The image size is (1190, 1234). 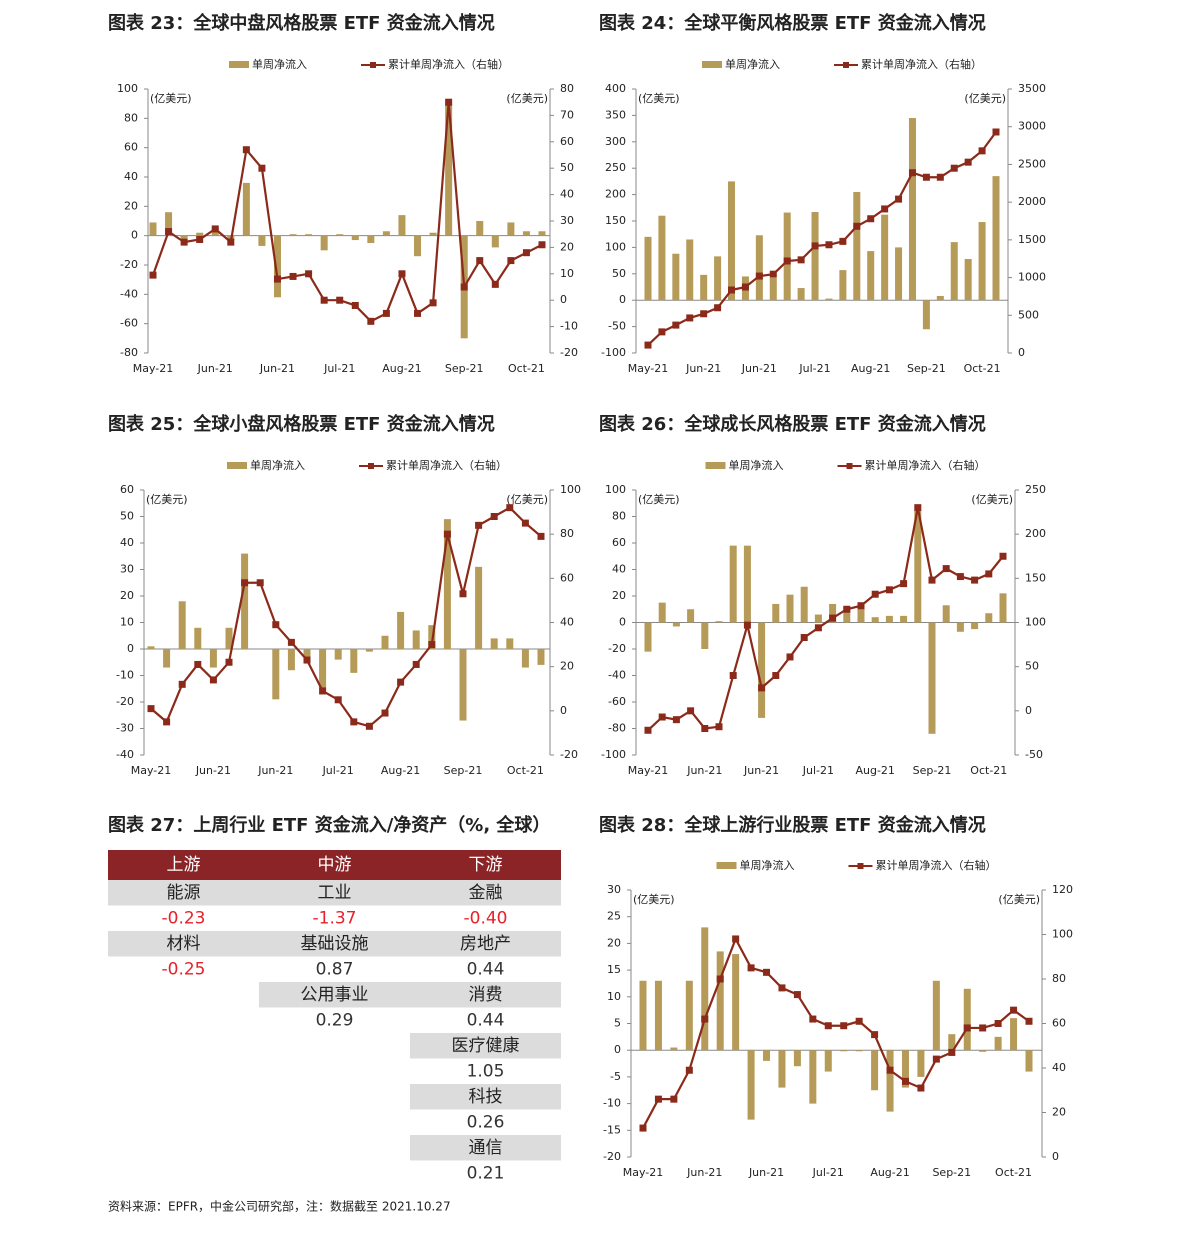 What do you see at coordinates (617, 648) in the screenshot?
I see `y-tick-label: -20` at bounding box center [617, 648].